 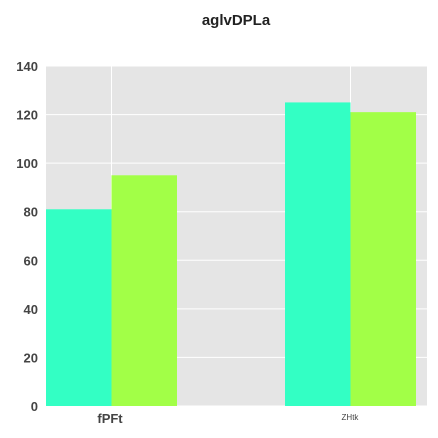 I want to click on y-tick-label: 140, so click(x=27, y=66).